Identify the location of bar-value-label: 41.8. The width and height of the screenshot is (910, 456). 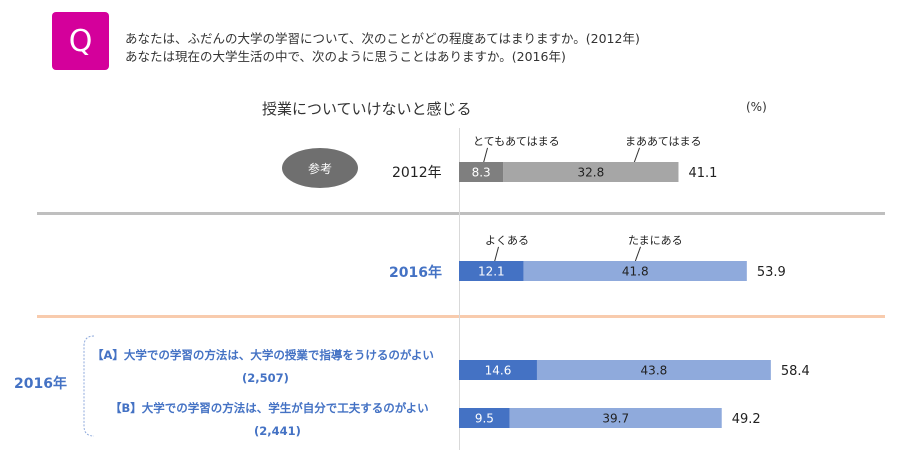
(635, 272).